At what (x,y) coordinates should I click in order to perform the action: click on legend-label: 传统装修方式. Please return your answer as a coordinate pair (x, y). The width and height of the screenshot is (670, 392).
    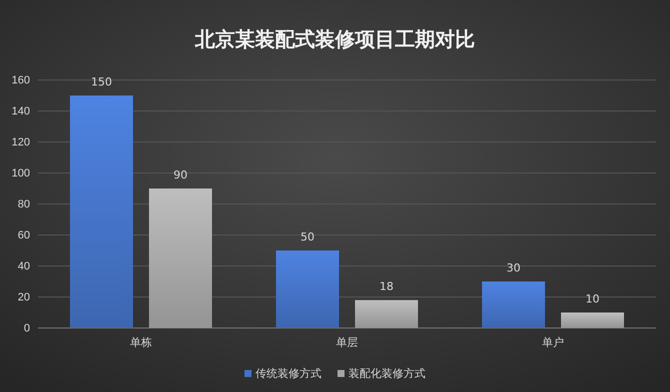
    Looking at the image, I should click on (289, 373).